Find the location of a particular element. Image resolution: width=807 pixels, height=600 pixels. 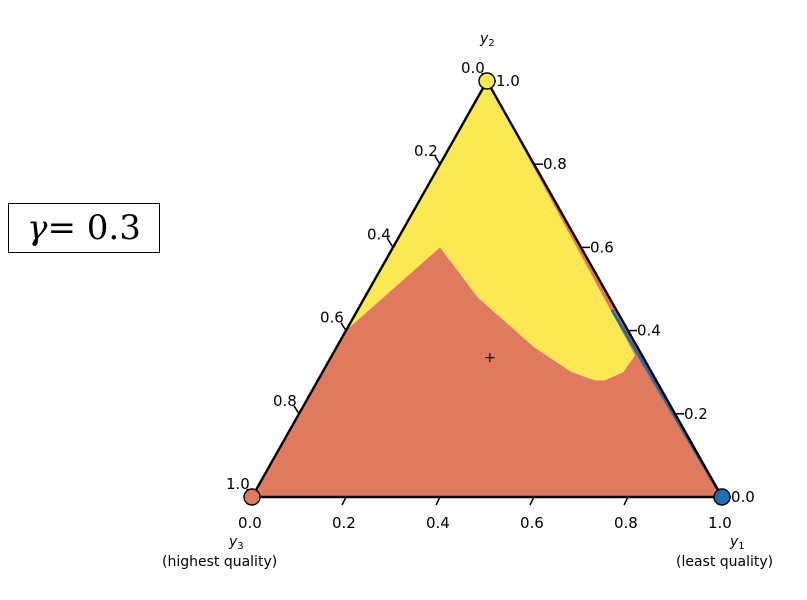

right-tick-label: 0.2 is located at coordinates (696, 414).